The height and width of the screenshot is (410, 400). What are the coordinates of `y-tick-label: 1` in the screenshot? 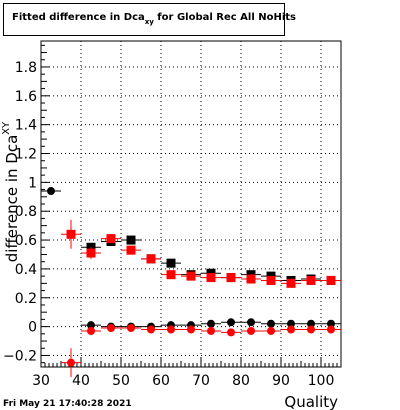 It's located at (32, 183).